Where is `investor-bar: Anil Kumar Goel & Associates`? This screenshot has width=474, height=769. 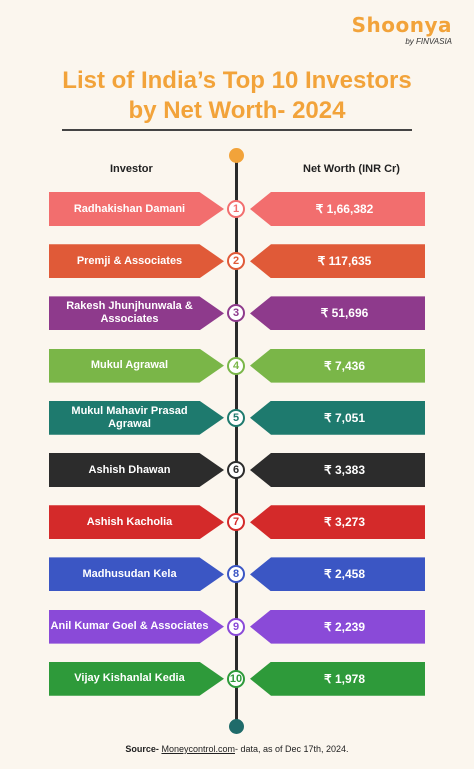 investor-bar: Anil Kumar Goel & Associates is located at coordinates (136, 626).